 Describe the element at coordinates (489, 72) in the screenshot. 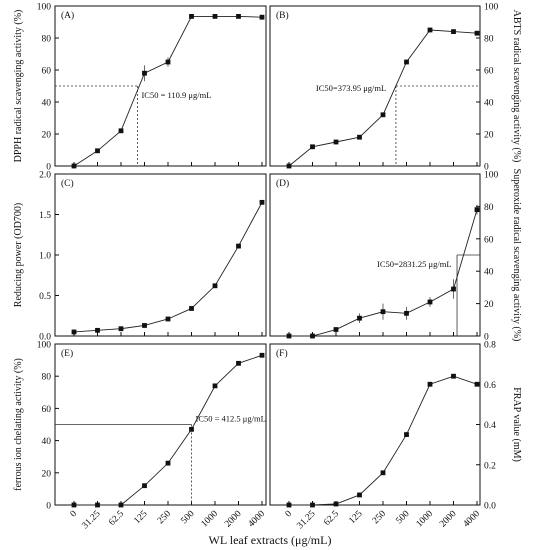

I see `y-tick-label: 60` at that location.